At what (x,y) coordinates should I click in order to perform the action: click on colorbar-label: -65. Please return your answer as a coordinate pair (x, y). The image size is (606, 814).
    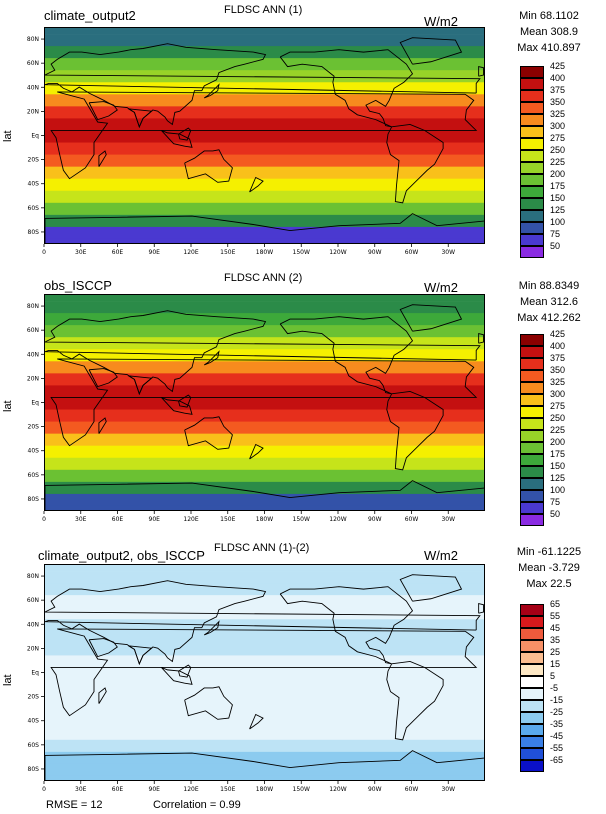
    Looking at the image, I should click on (557, 760).